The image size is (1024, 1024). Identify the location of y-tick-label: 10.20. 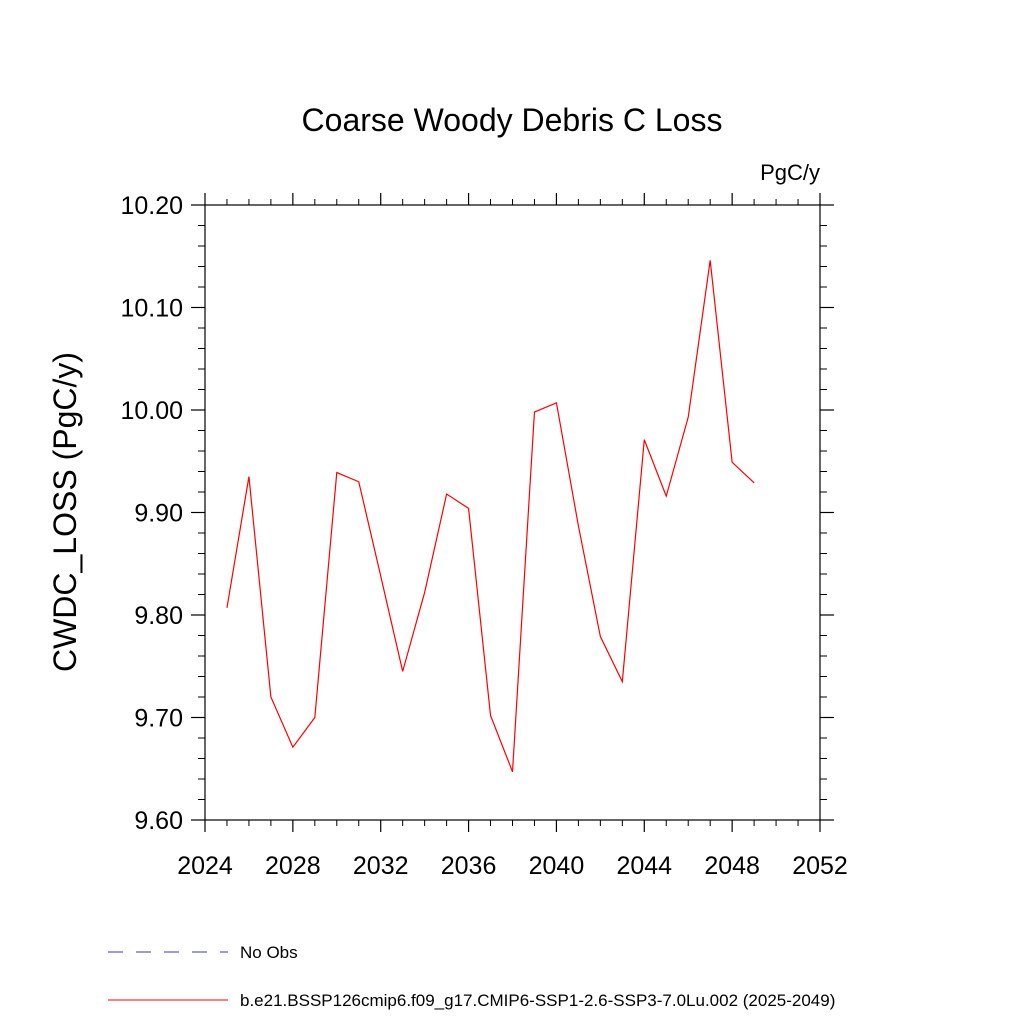
(151, 206).